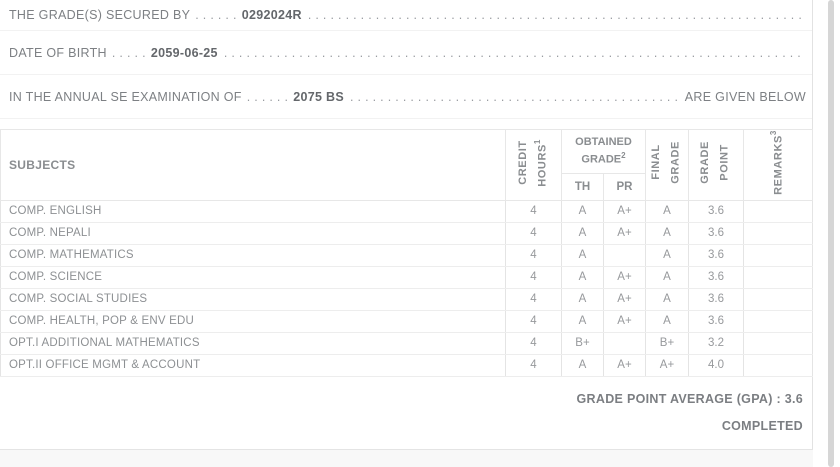 Image resolution: width=840 pixels, height=467 pixels. What do you see at coordinates (125, 96) in the screenshot?
I see `examination-label: IN THE ANNUAL SE EXAMINATION OF` at bounding box center [125, 96].